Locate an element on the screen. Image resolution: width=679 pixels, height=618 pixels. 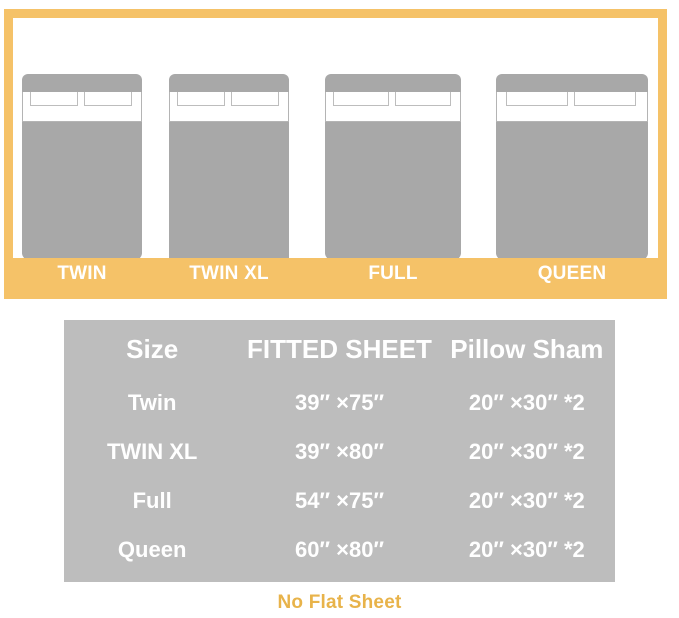
column-header-pillow-sham: Pillow Sham is located at coordinates (527, 348).